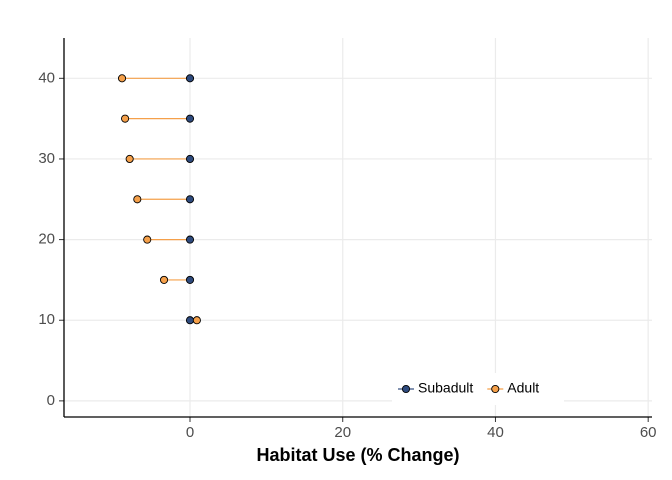 Image resolution: width=672 pixels, height=480 pixels. Describe the element at coordinates (648, 432) in the screenshot. I see `x-tick-label: 60` at that location.